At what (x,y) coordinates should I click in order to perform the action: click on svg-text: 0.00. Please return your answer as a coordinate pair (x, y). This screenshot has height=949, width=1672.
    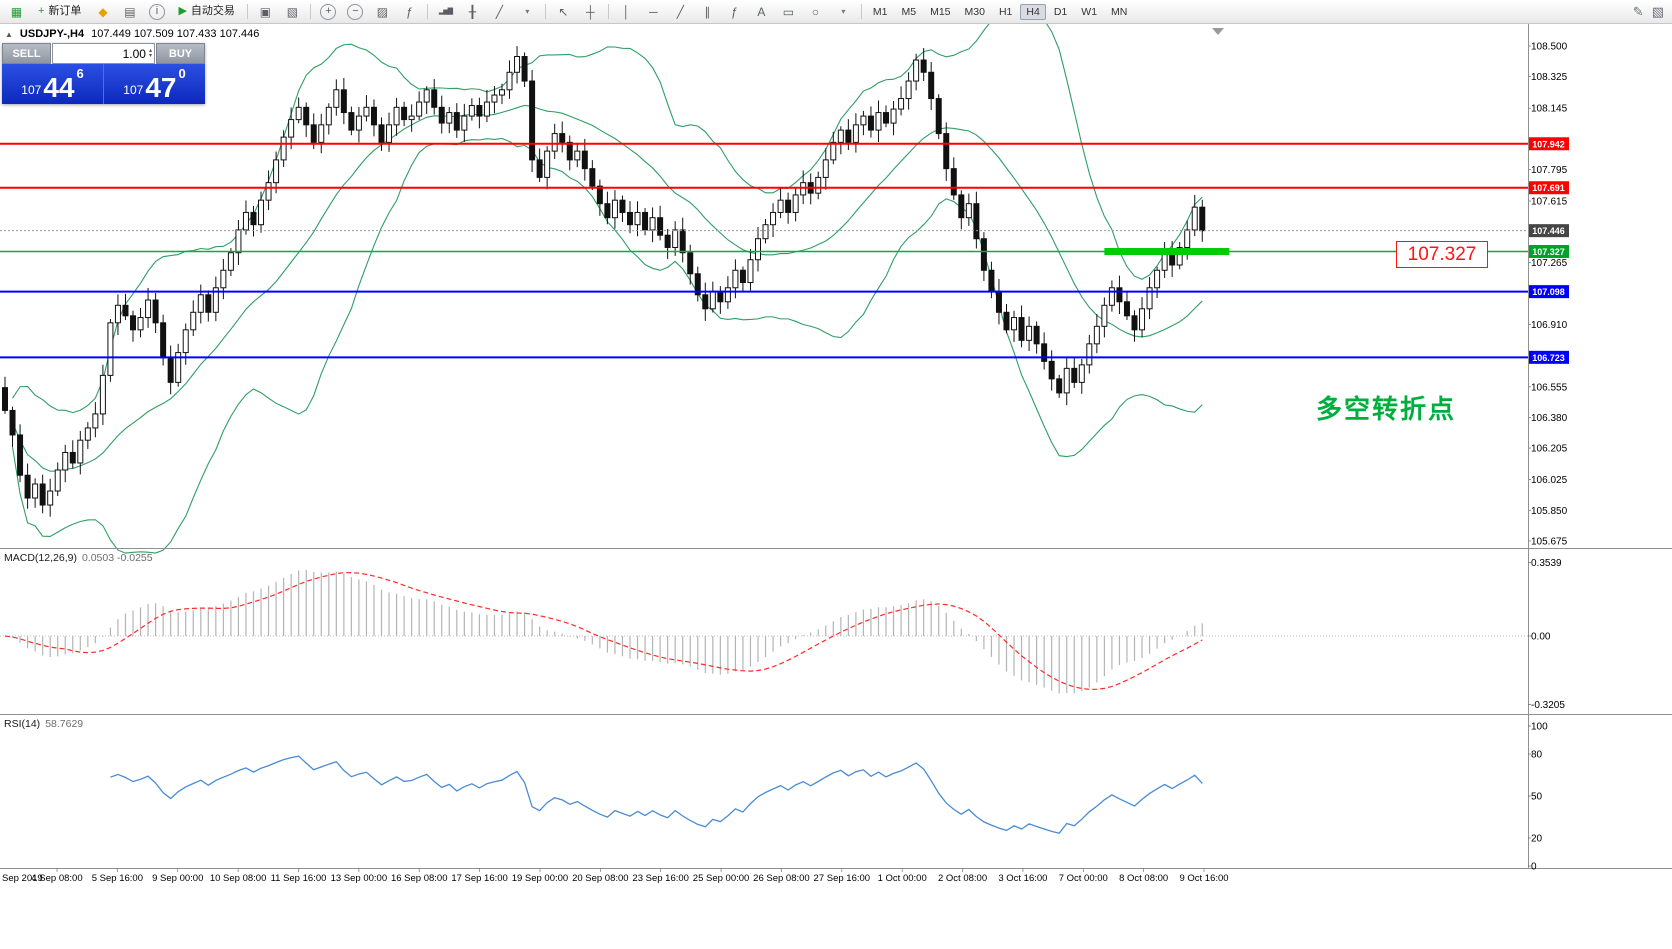
    Looking at the image, I should click on (1541, 637).